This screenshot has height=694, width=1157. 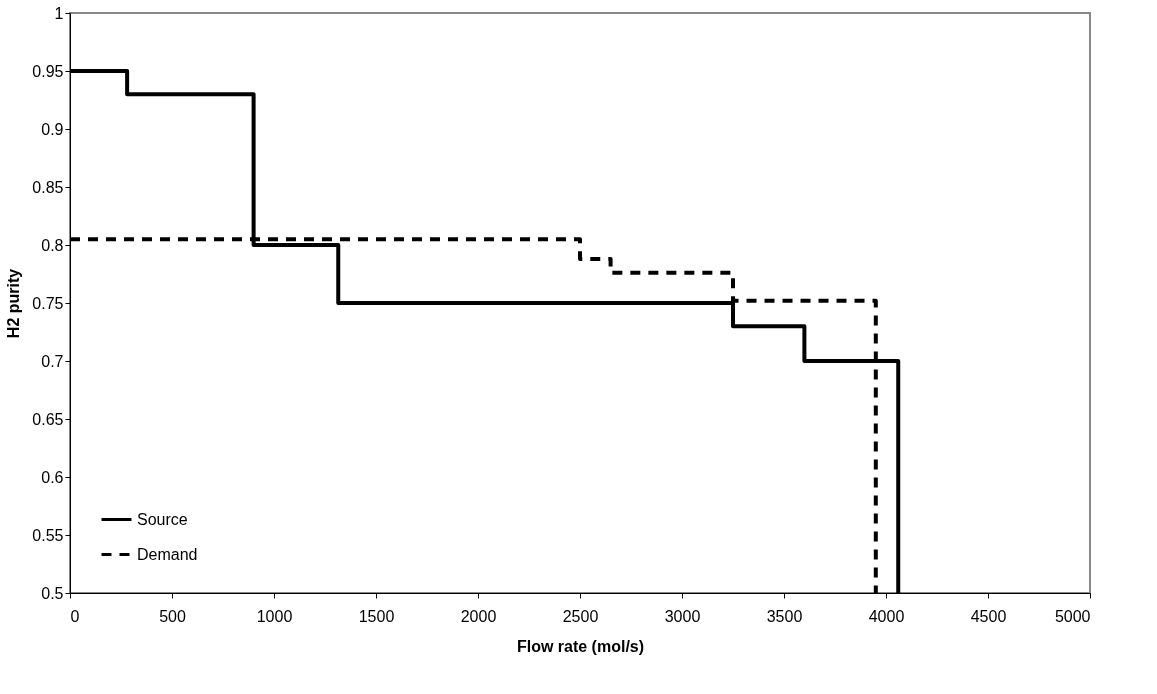 I want to click on y-tick-label: 0.55, so click(x=48, y=535).